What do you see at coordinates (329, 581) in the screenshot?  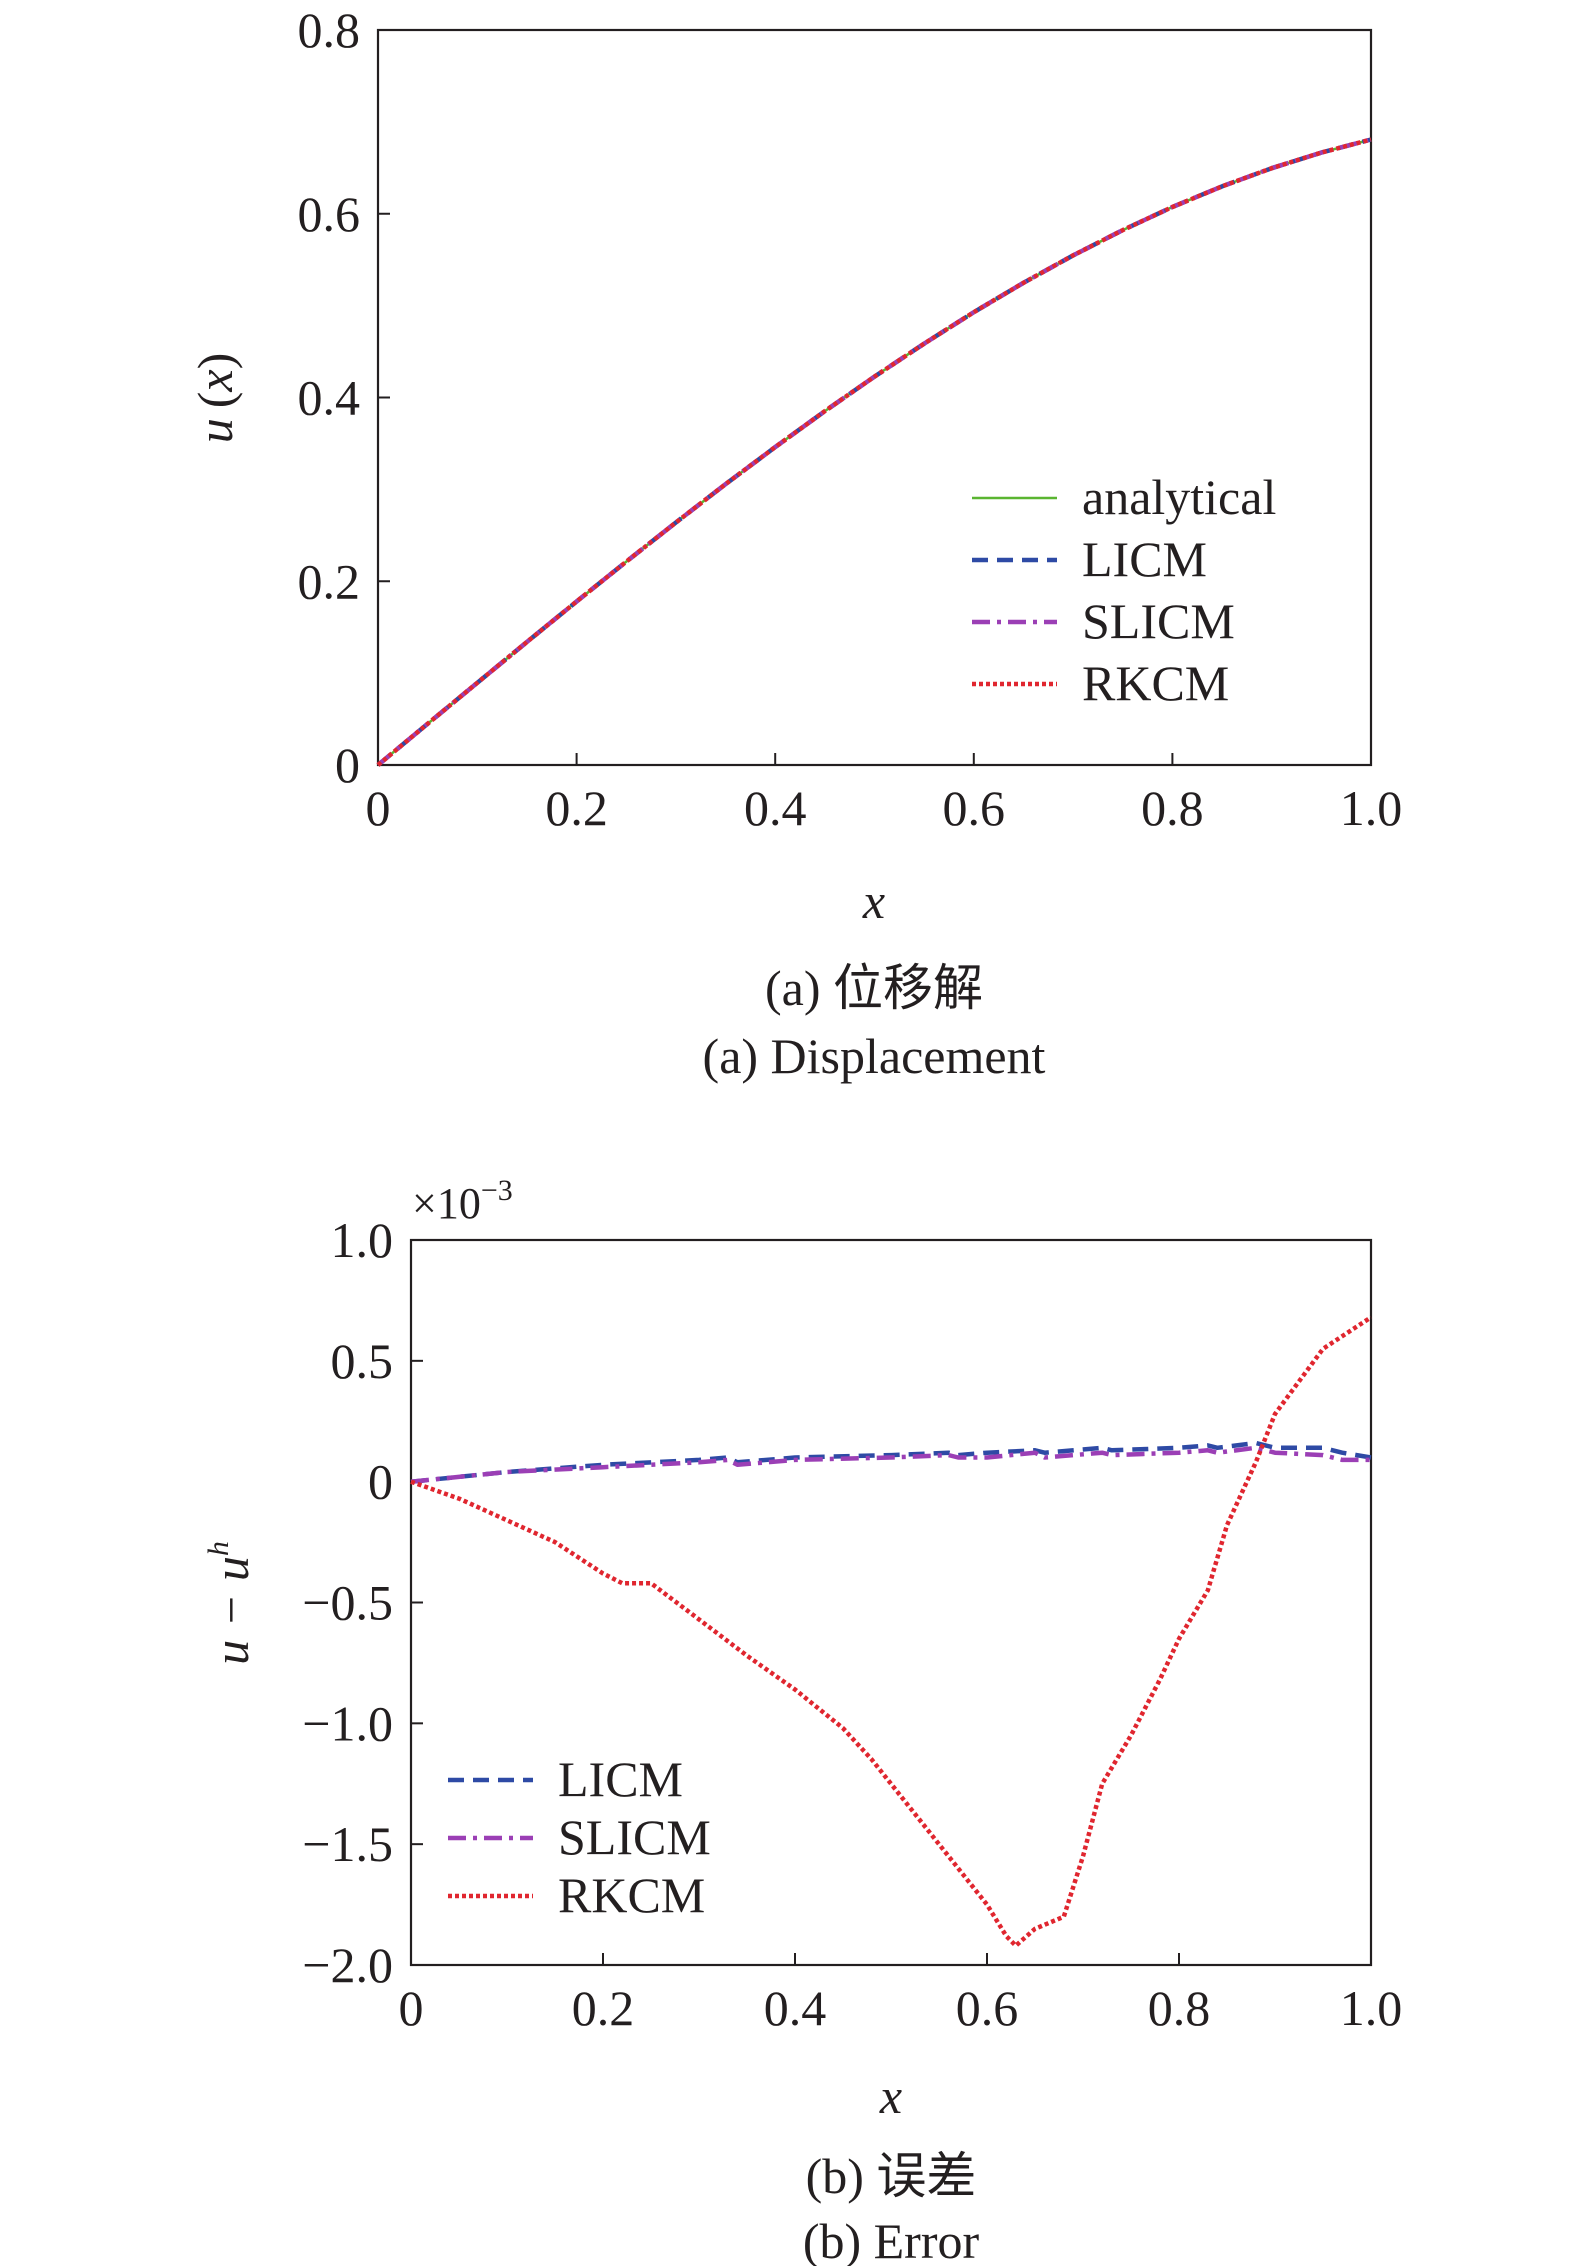 I see `y-tick-label: 0.2` at bounding box center [329, 581].